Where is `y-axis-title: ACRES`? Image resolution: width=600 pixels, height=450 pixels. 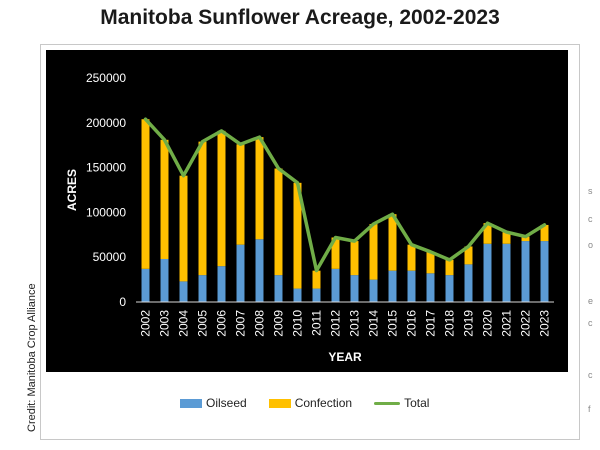
y-axis-title: ACRES is located at coordinates (72, 190).